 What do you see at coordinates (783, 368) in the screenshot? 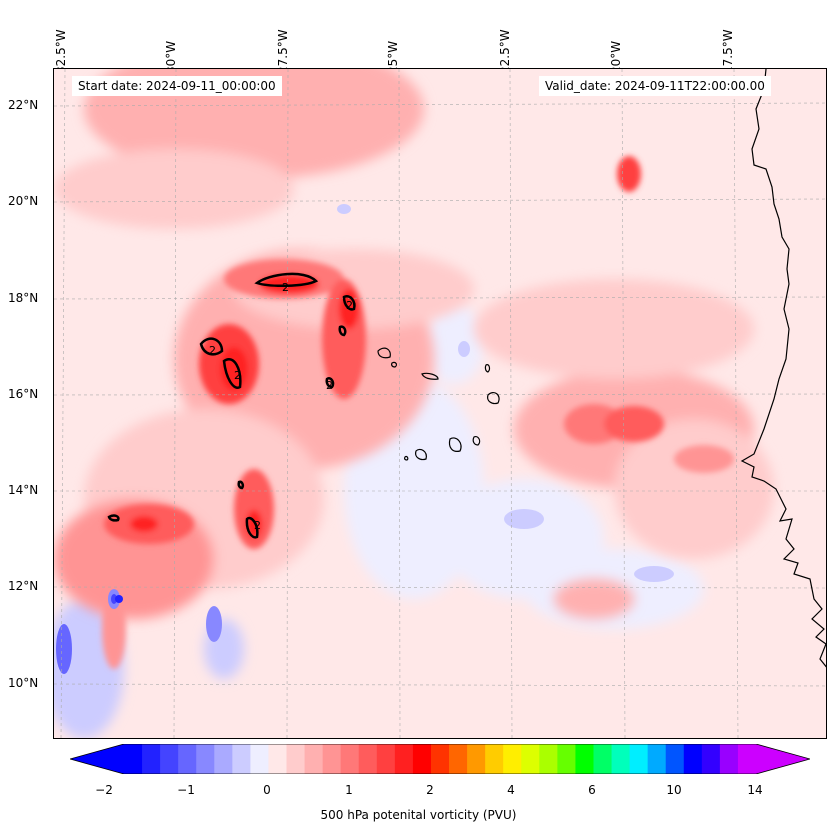
I see `africa-coastline` at bounding box center [783, 368].